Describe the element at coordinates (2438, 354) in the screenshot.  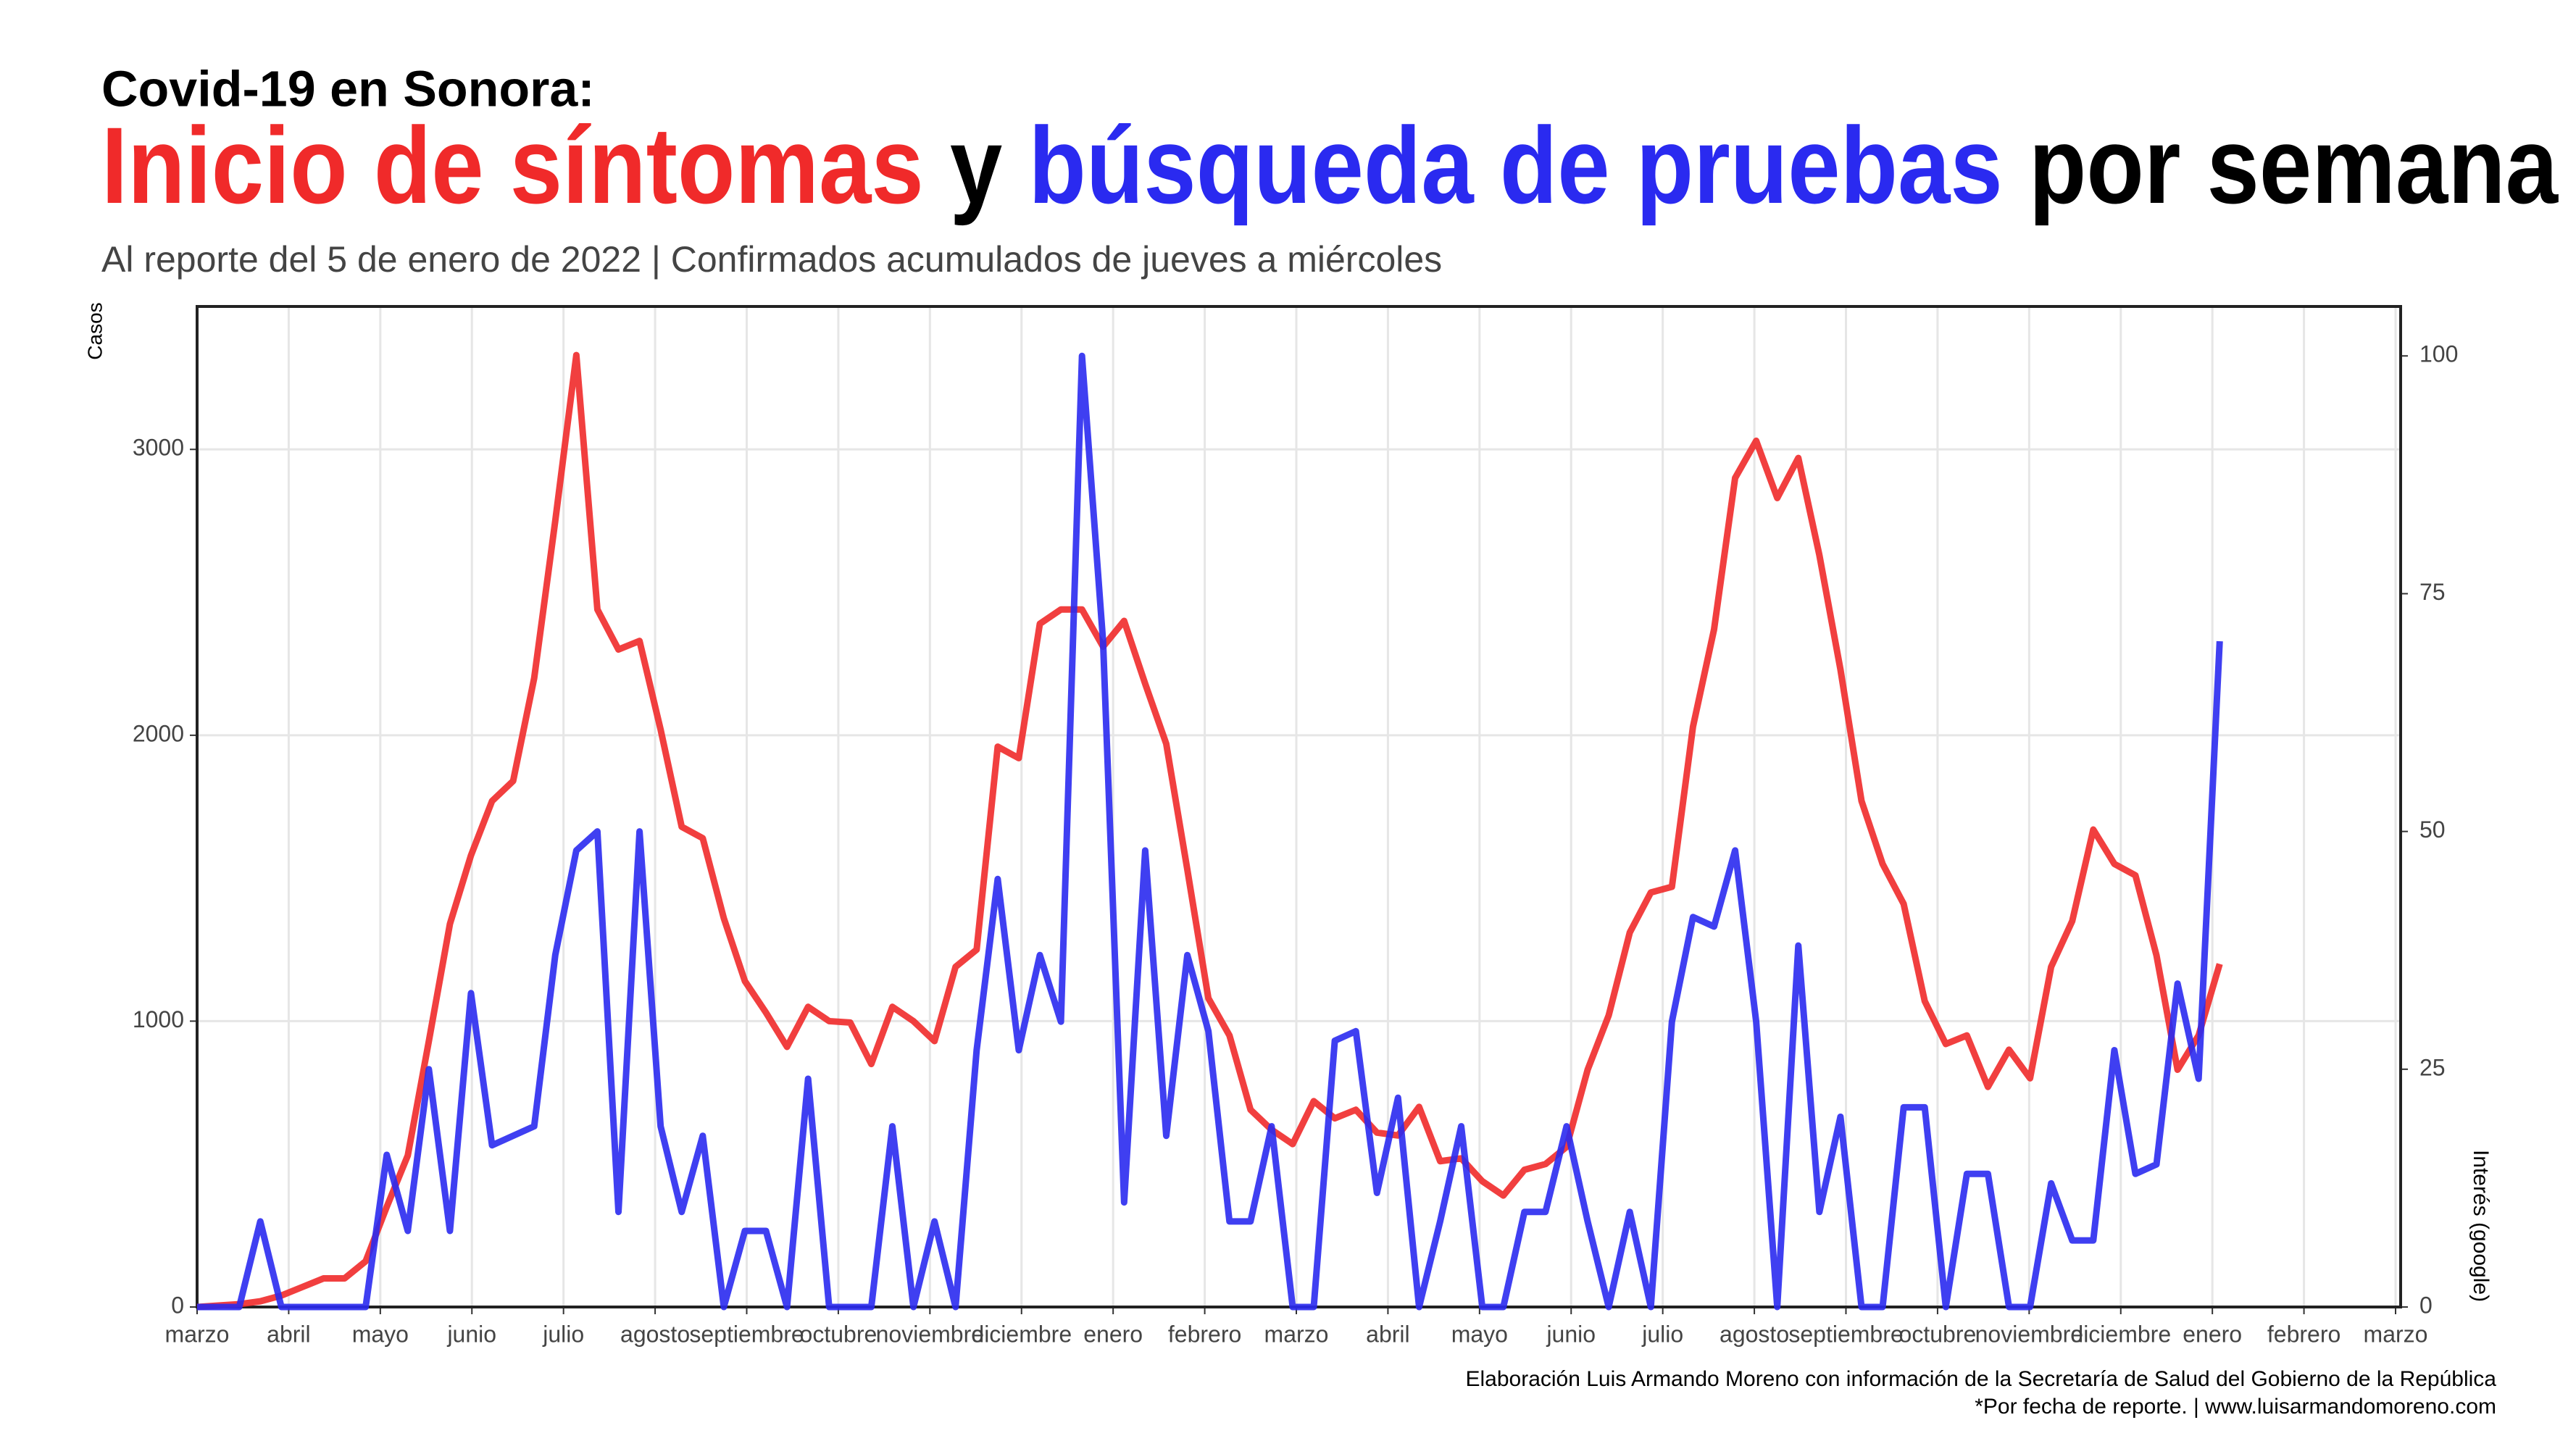
I see `y2-tick-label: 100` at that location.